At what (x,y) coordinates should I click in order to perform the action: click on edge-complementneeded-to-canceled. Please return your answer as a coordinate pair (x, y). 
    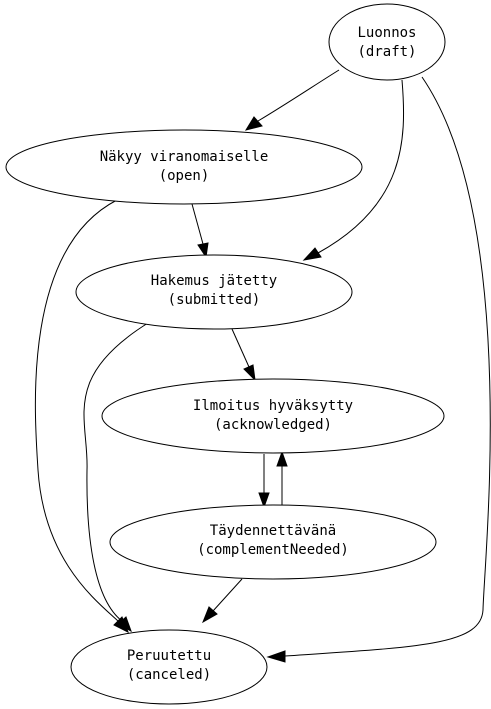
    Looking at the image, I should click on (222, 601).